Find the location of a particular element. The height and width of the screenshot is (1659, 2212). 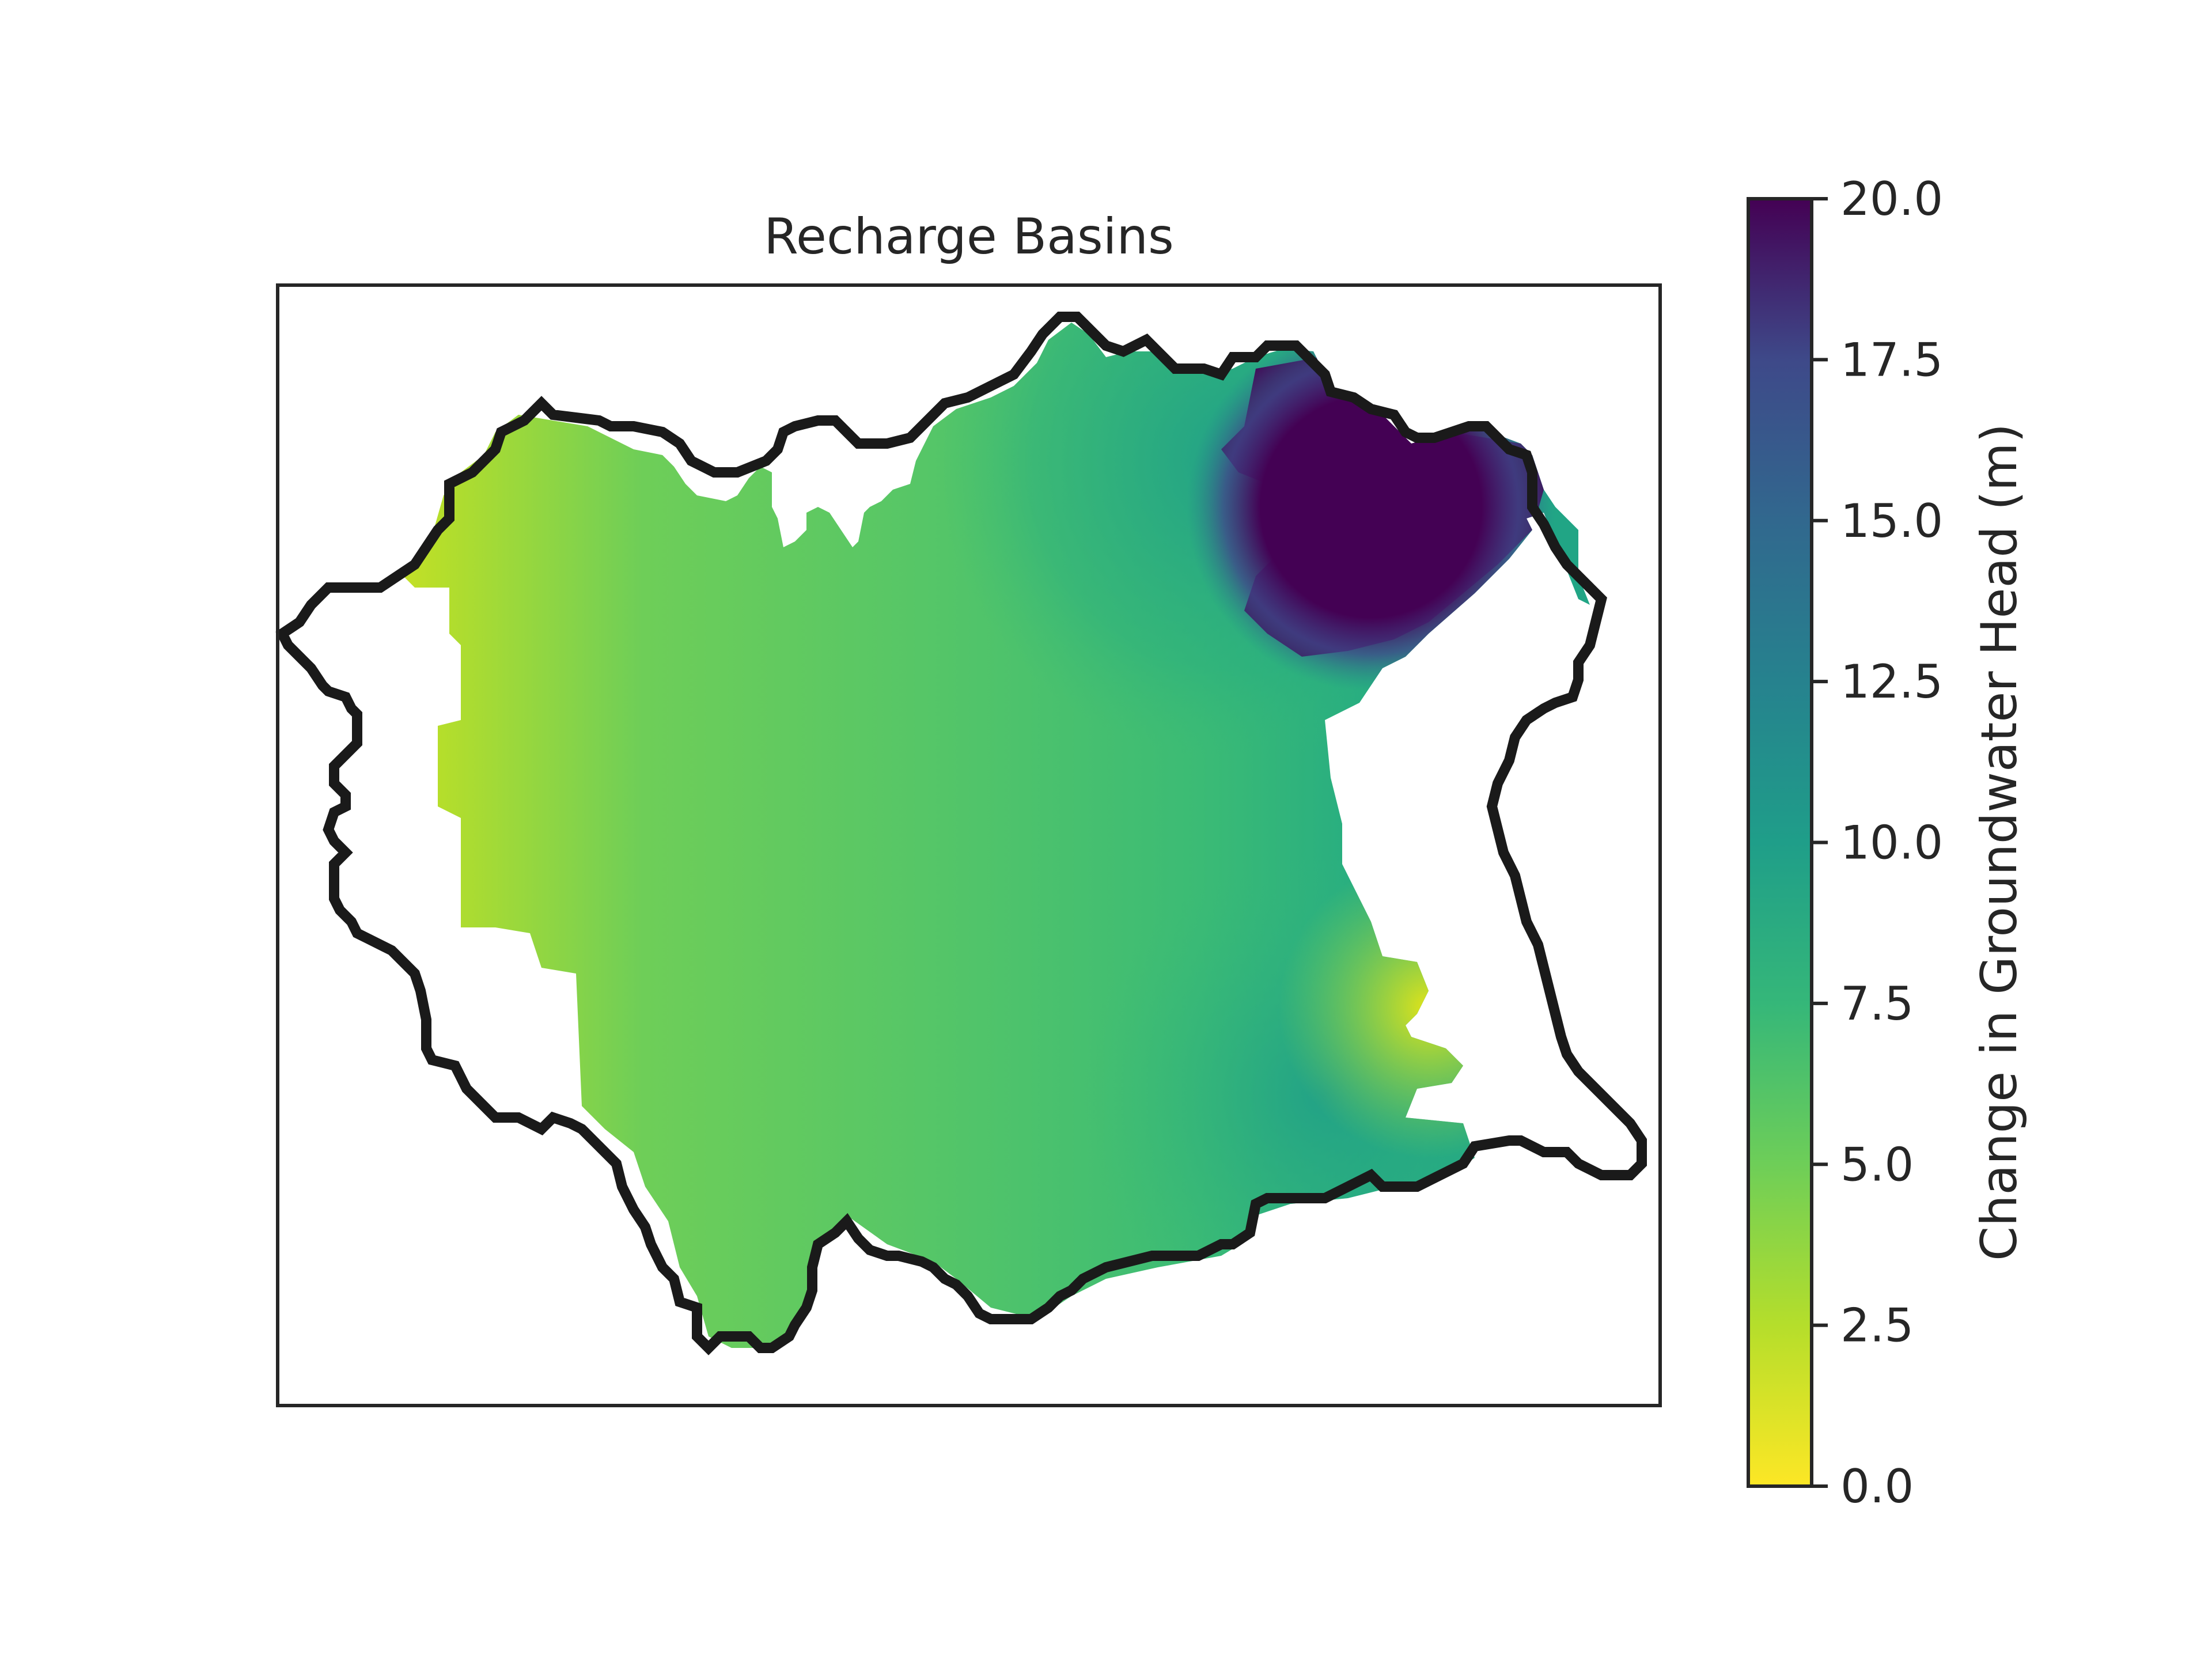

chart-title: Recharge Basins is located at coordinates (969, 237).